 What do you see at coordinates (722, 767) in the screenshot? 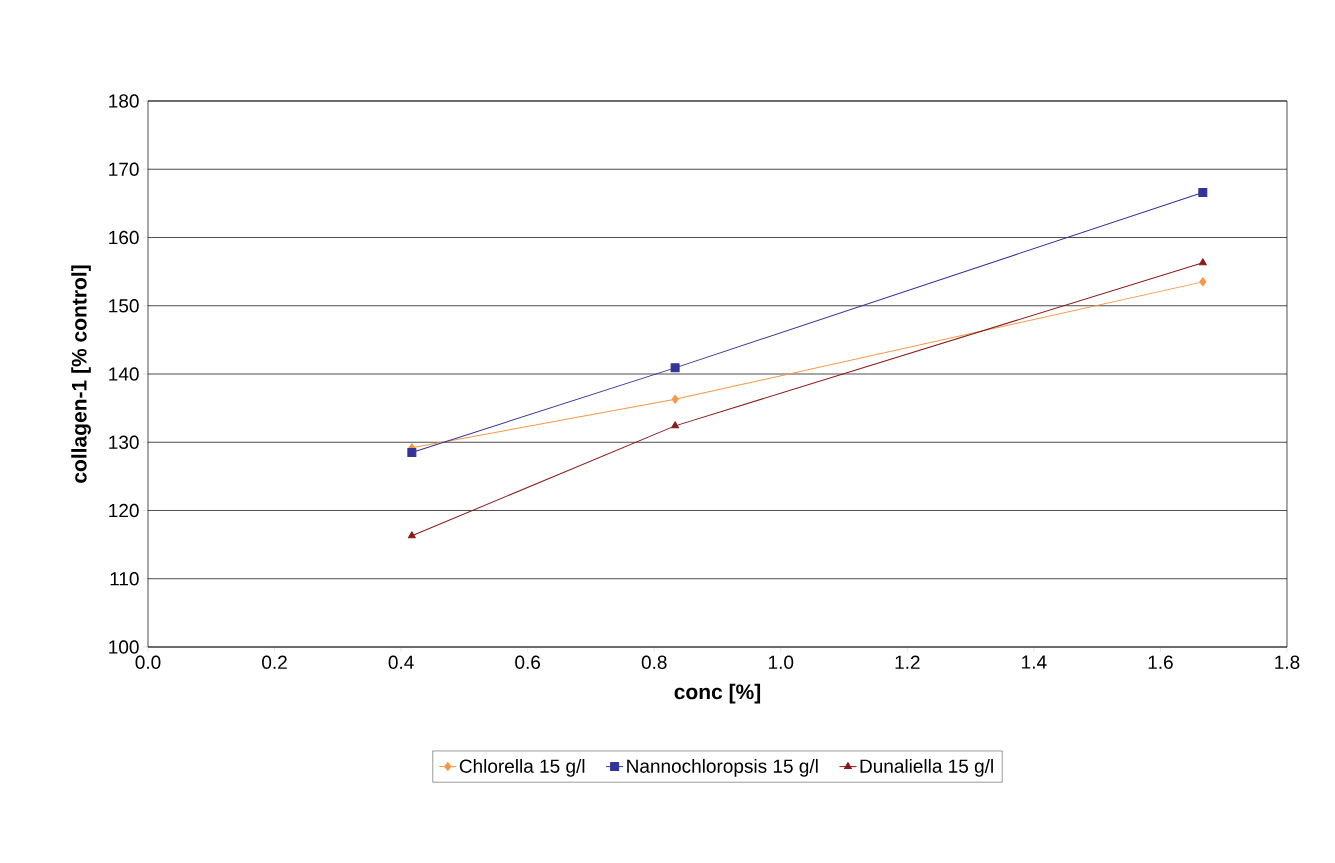
I see `legend-label: Nannochloropsis 15 g/l` at bounding box center [722, 767].